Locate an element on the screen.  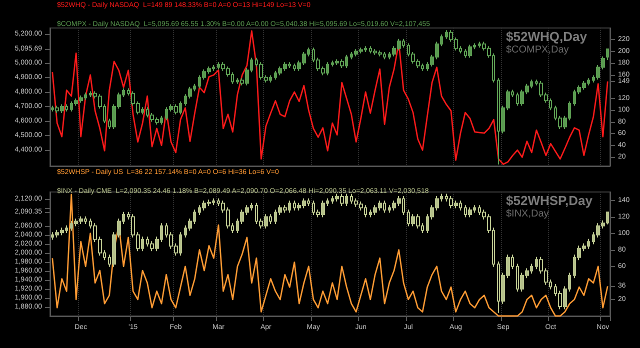
annotation: $52WHQ,Day is located at coordinates (547, 36).